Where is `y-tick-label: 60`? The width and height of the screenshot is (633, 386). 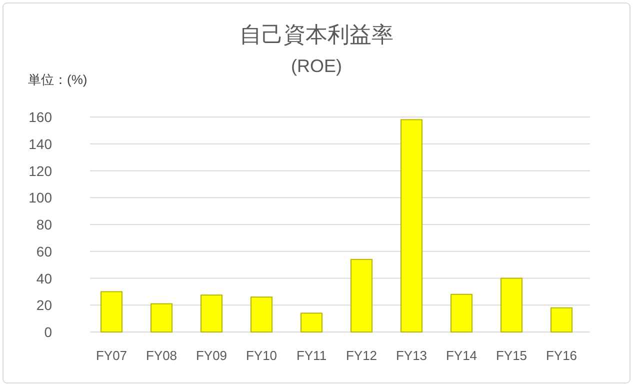 y-tick-label: 60 is located at coordinates (44, 251).